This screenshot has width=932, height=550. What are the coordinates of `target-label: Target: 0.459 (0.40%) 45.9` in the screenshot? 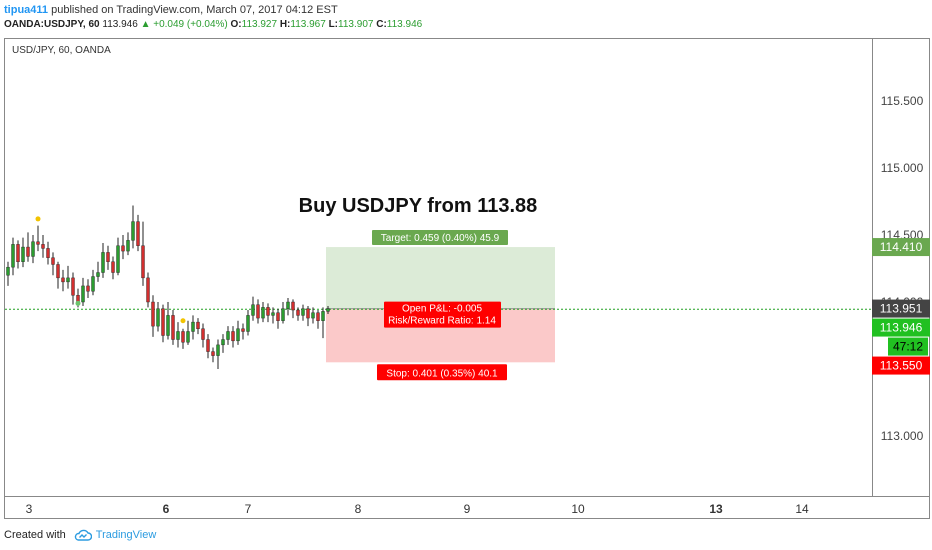 It's located at (440, 238).